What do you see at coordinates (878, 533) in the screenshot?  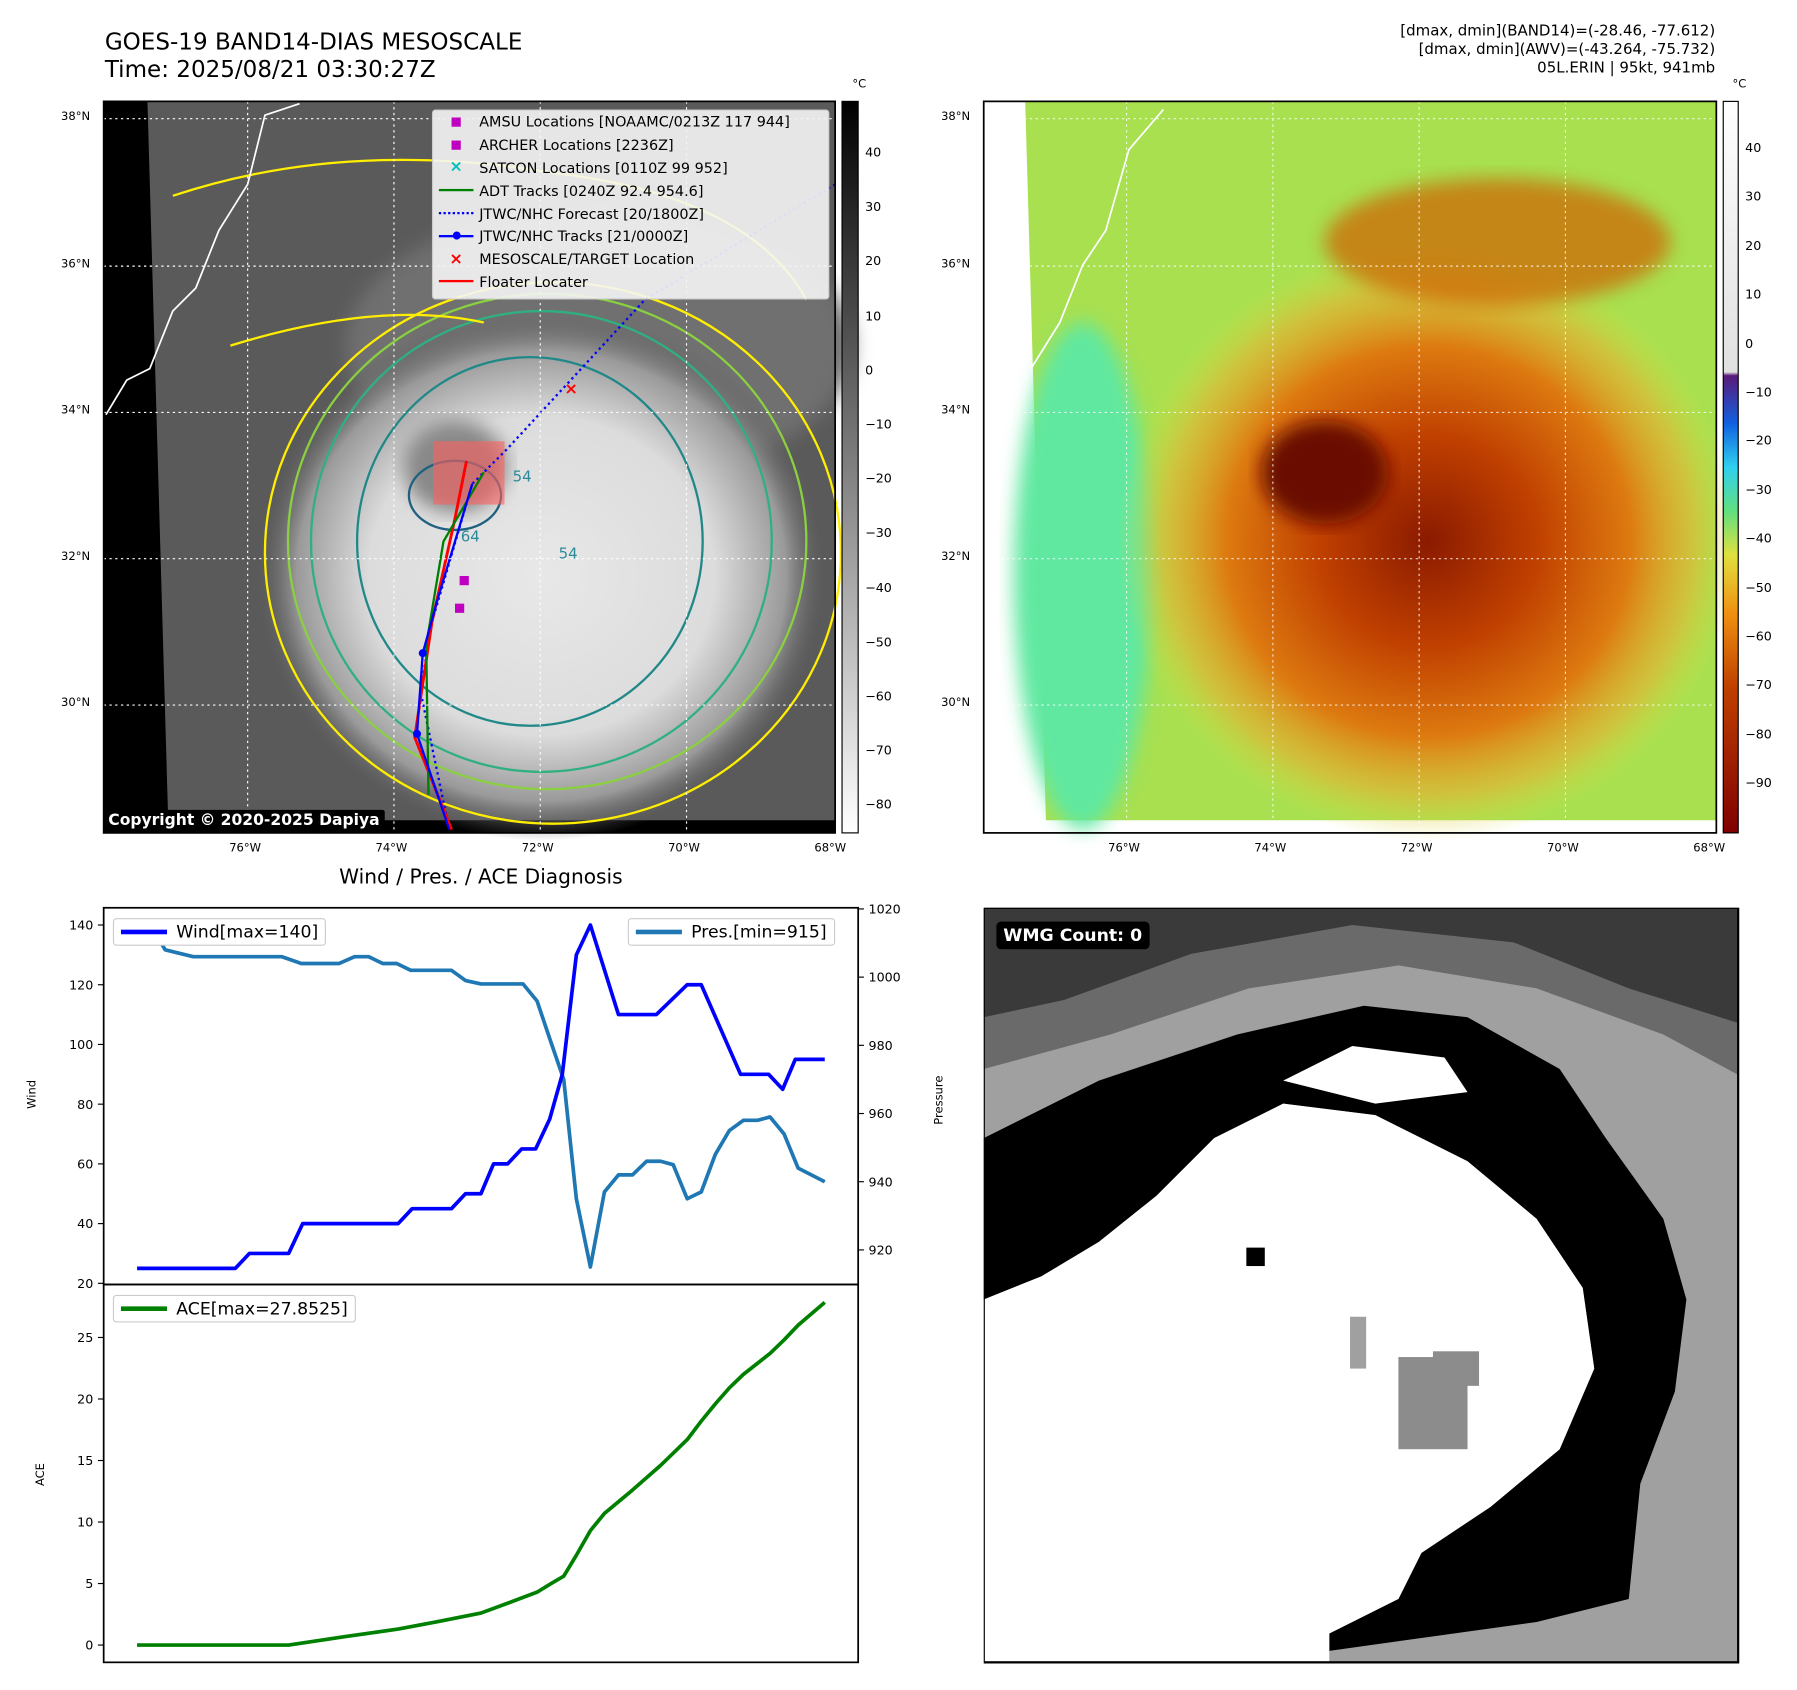 I see `left-colorbar-tick: −30` at bounding box center [878, 533].